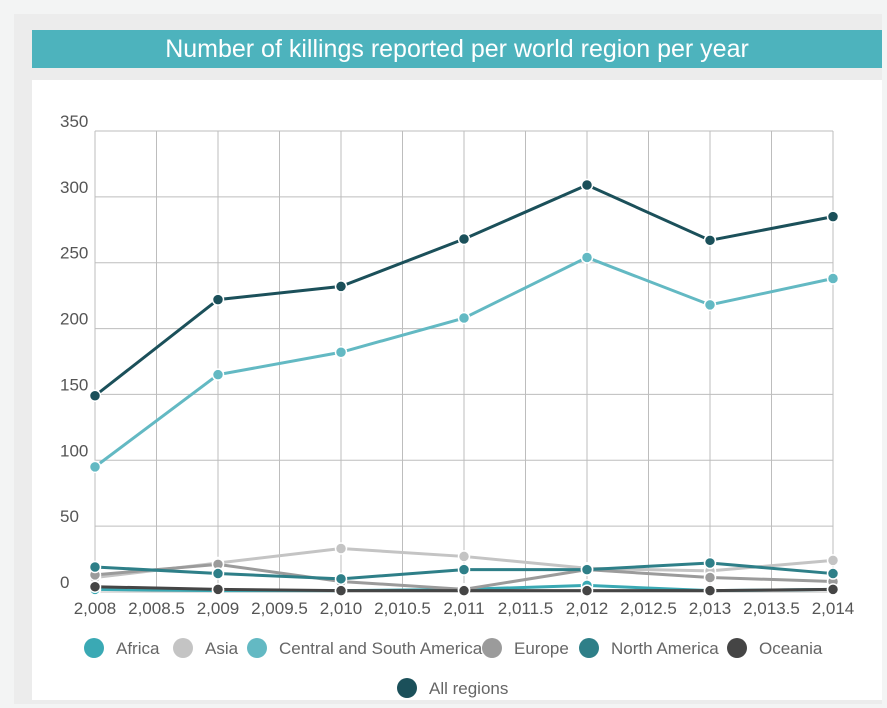  What do you see at coordinates (74, 319) in the screenshot?
I see `y-tick-label: 200` at bounding box center [74, 319].